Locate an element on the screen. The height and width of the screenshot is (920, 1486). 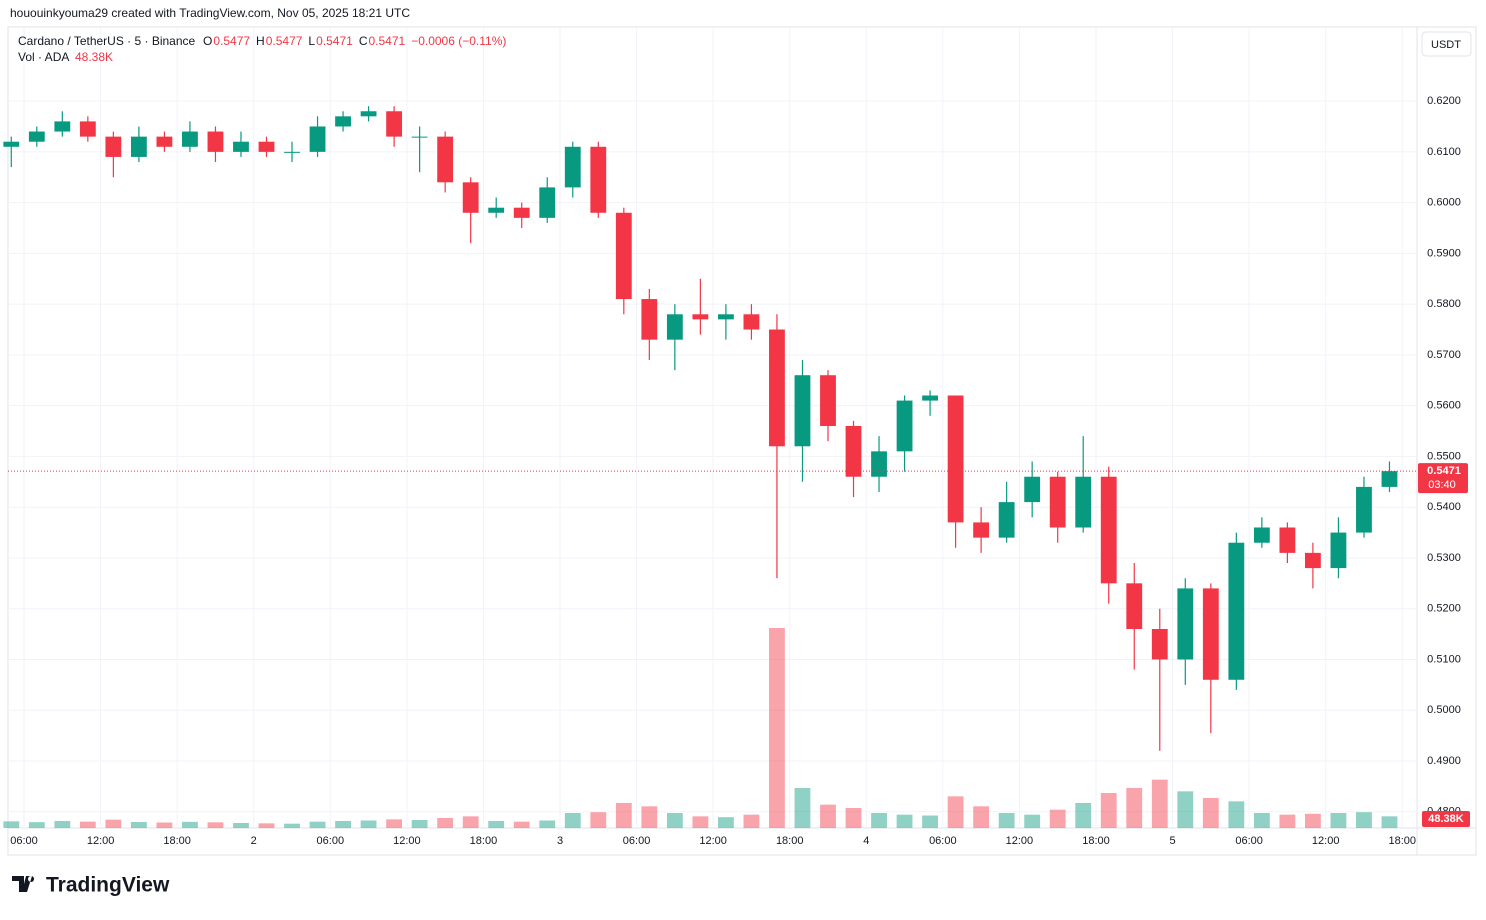
ohlc-key: L is located at coordinates (311, 41).